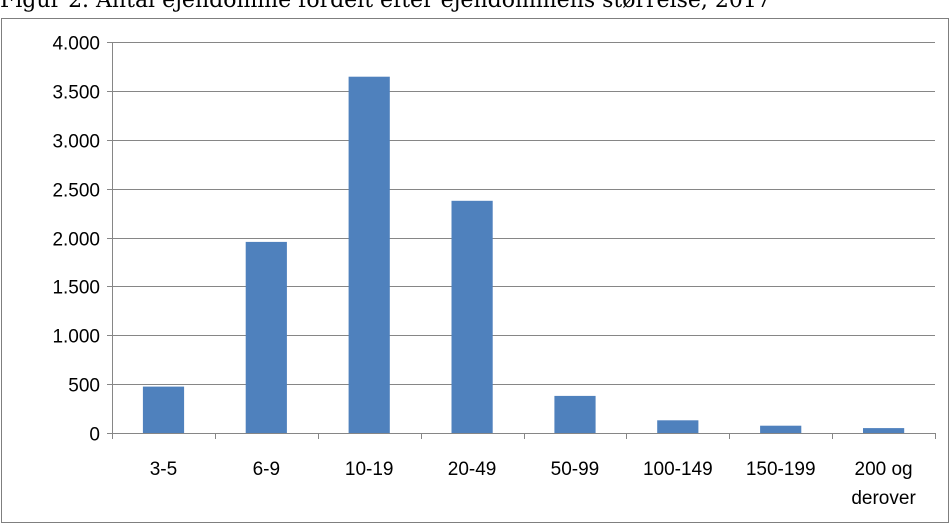  I want to click on x-tick-label: 100-149, so click(678, 469).